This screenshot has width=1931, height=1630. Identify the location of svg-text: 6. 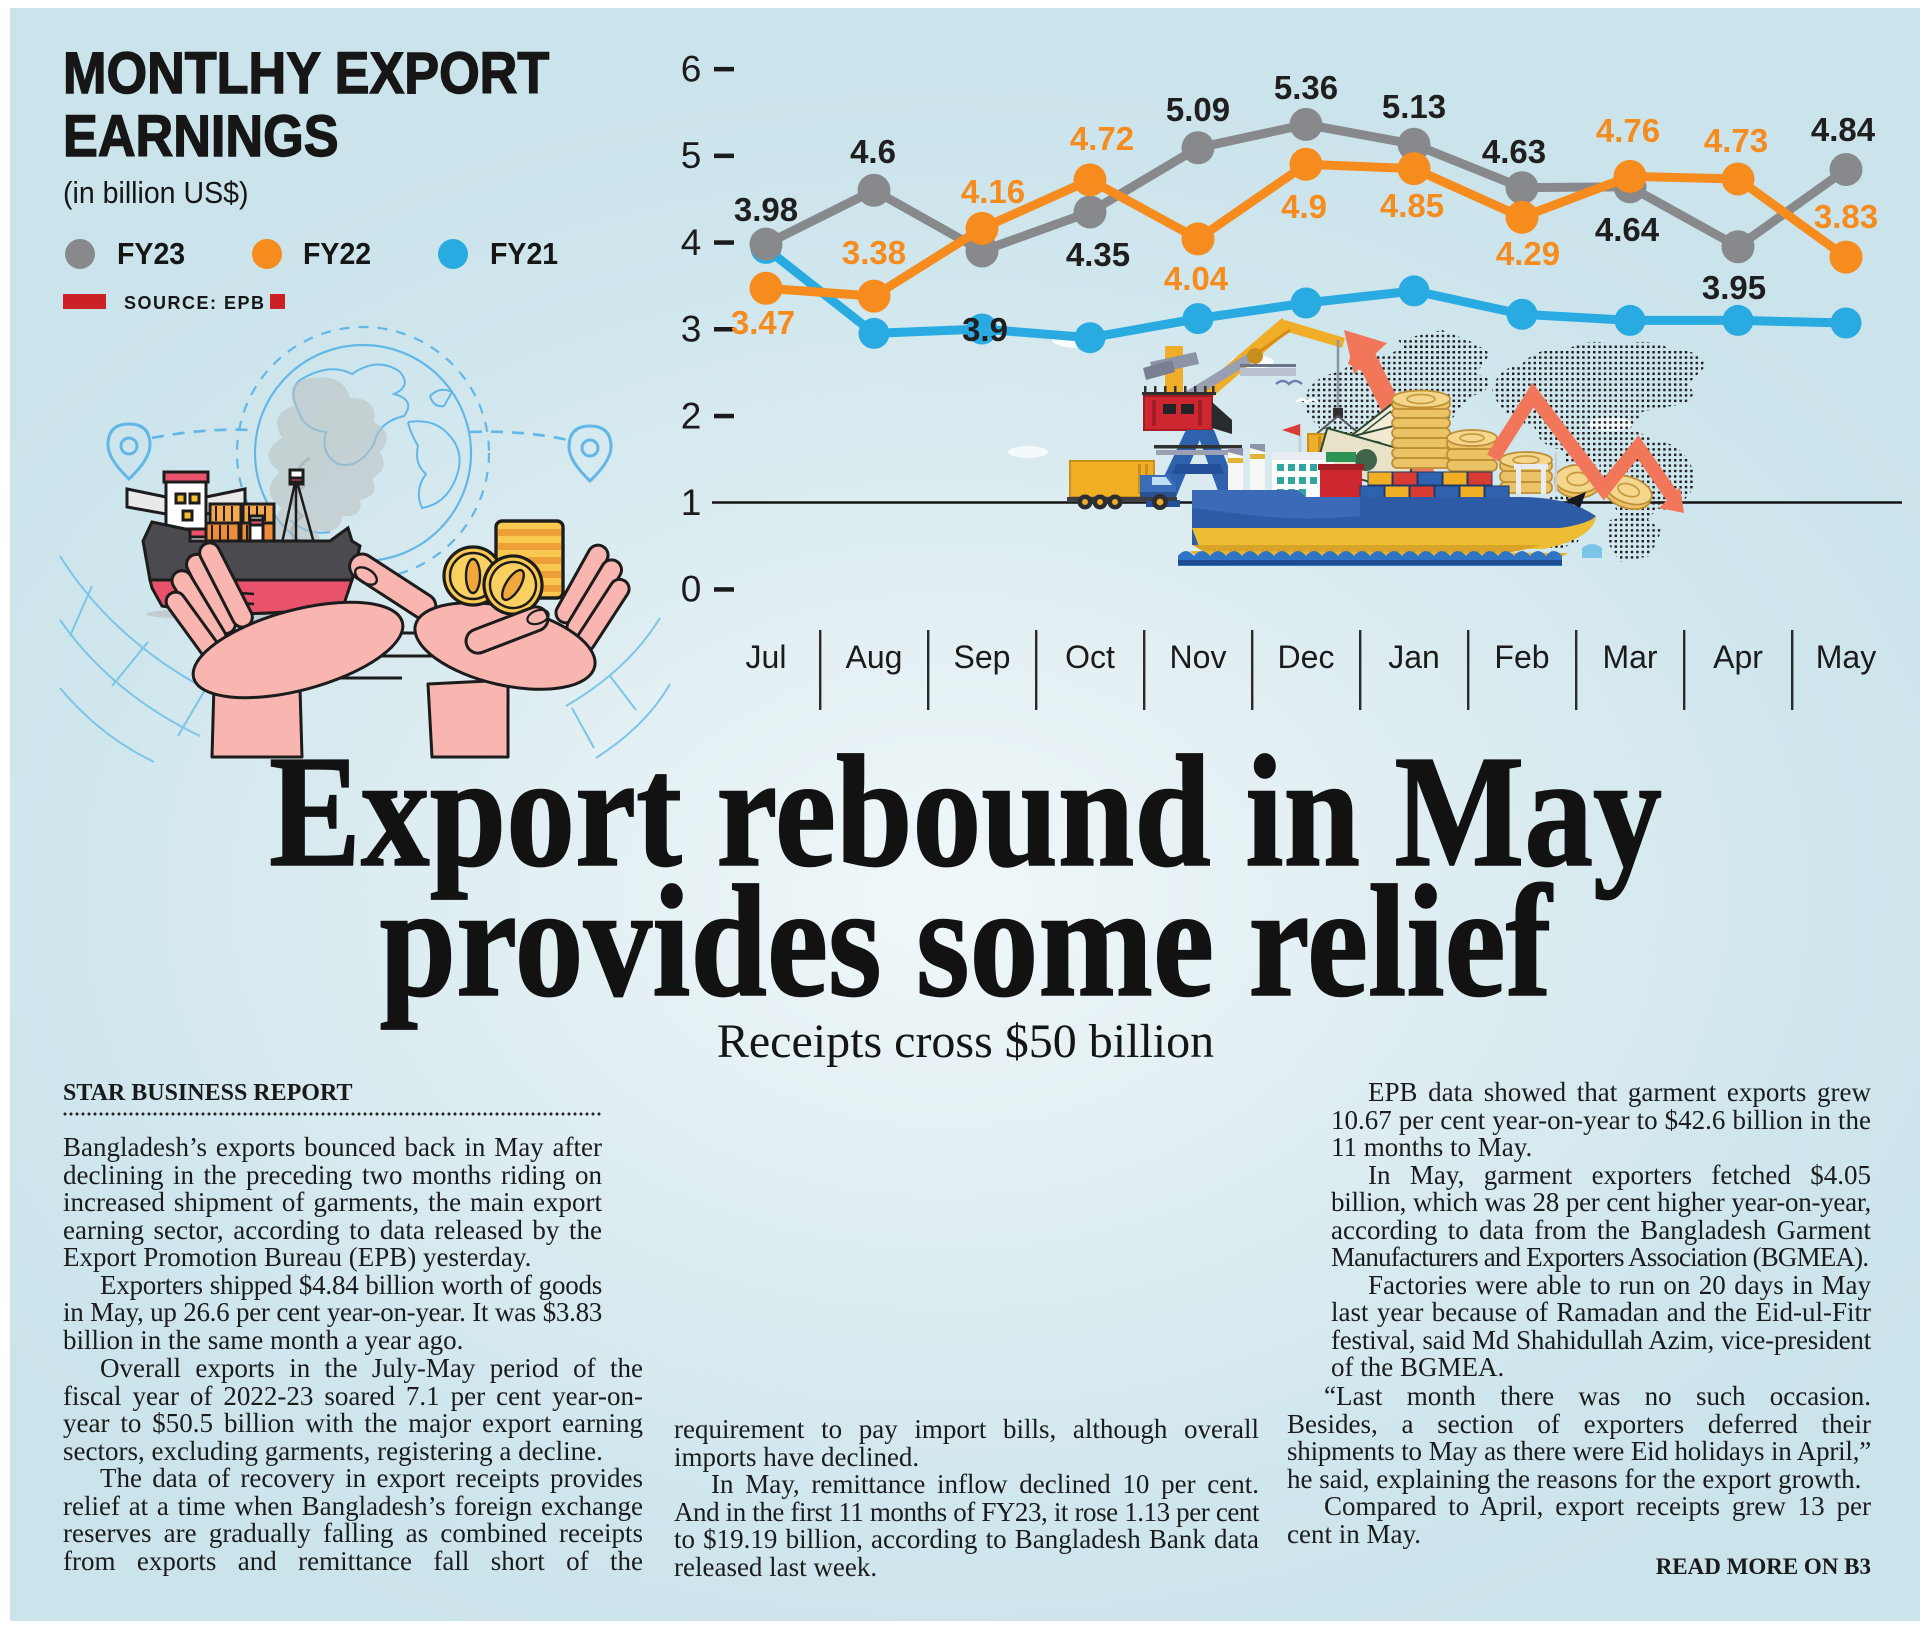
(691, 68).